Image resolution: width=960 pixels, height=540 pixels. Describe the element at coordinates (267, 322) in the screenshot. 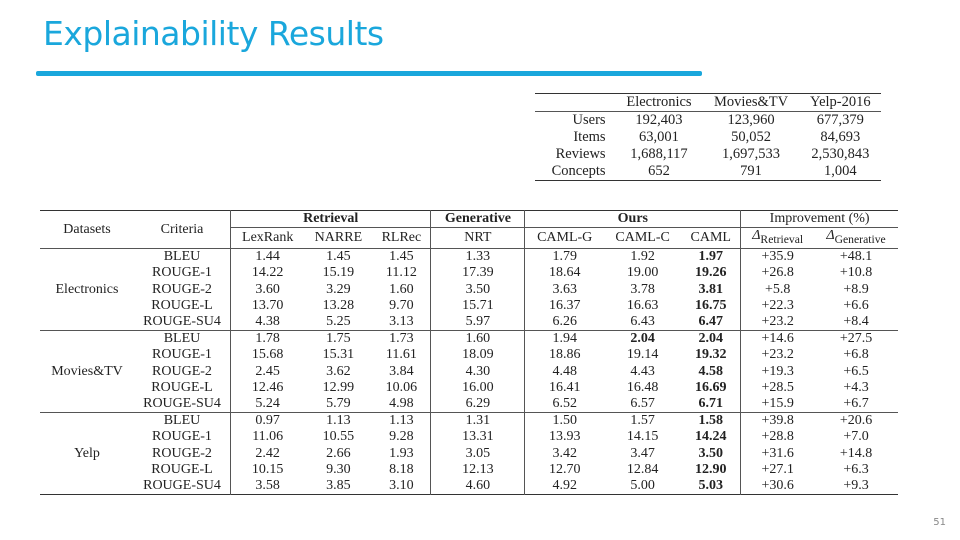

I see `score-cell: 4.38` at that location.